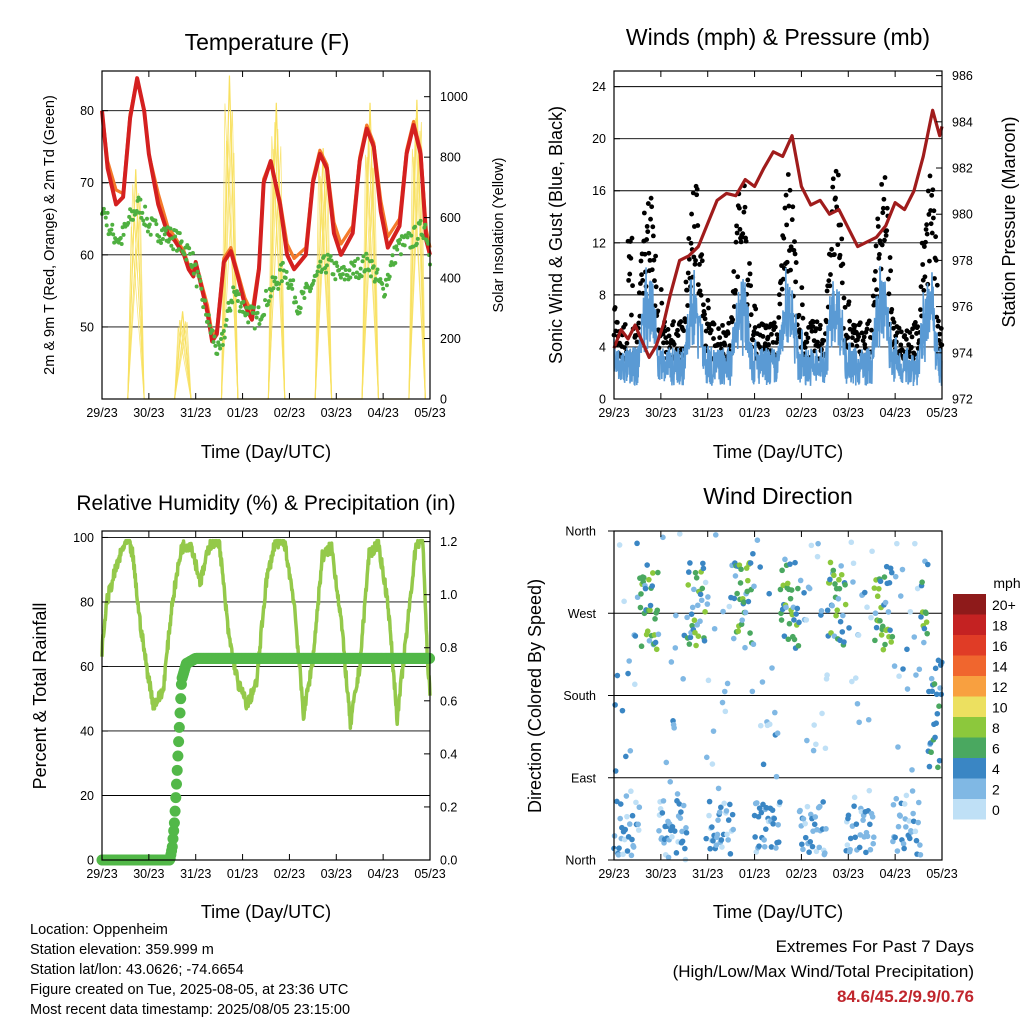 The width and height of the screenshot is (1024, 1024). What do you see at coordinates (602, 295) in the screenshot?
I see `y-tick-label: 8` at bounding box center [602, 295].